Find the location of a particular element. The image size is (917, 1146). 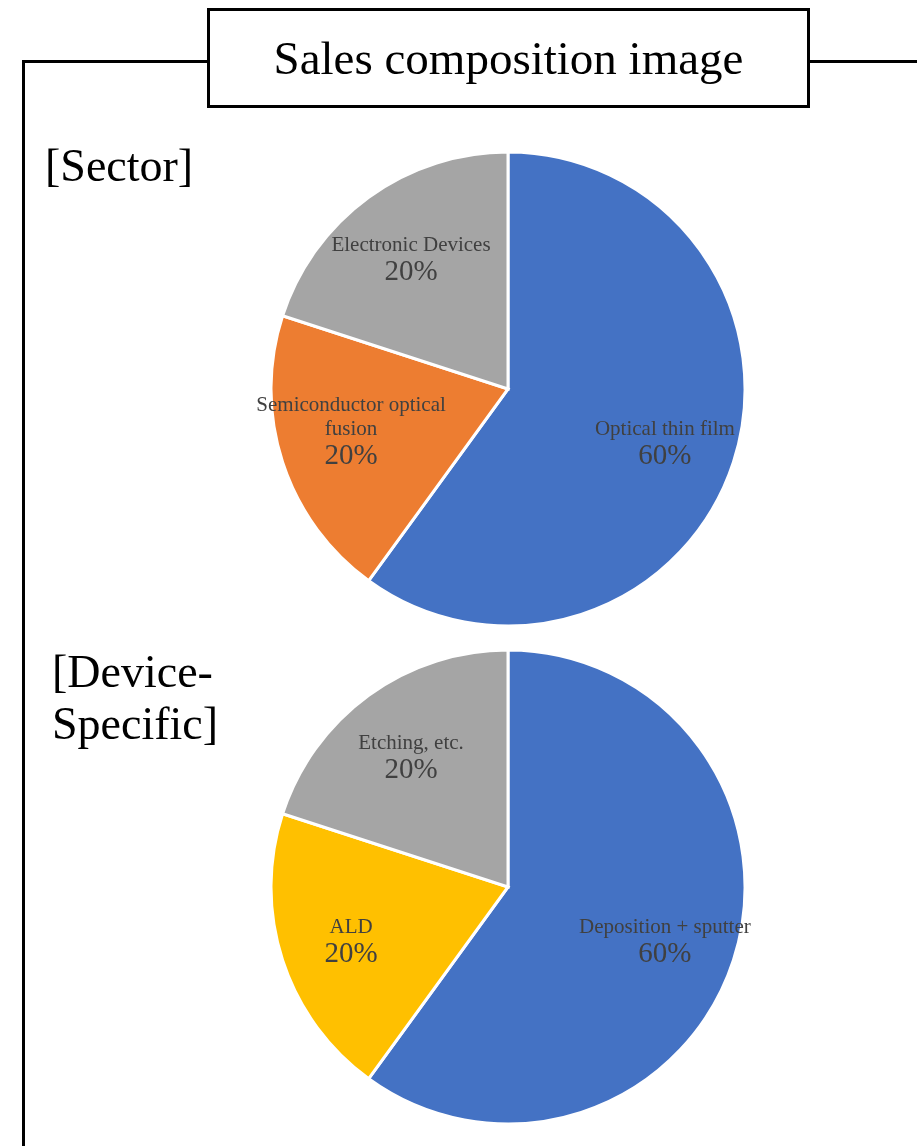

slice-label: Electronic Devices is located at coordinates (411, 243).